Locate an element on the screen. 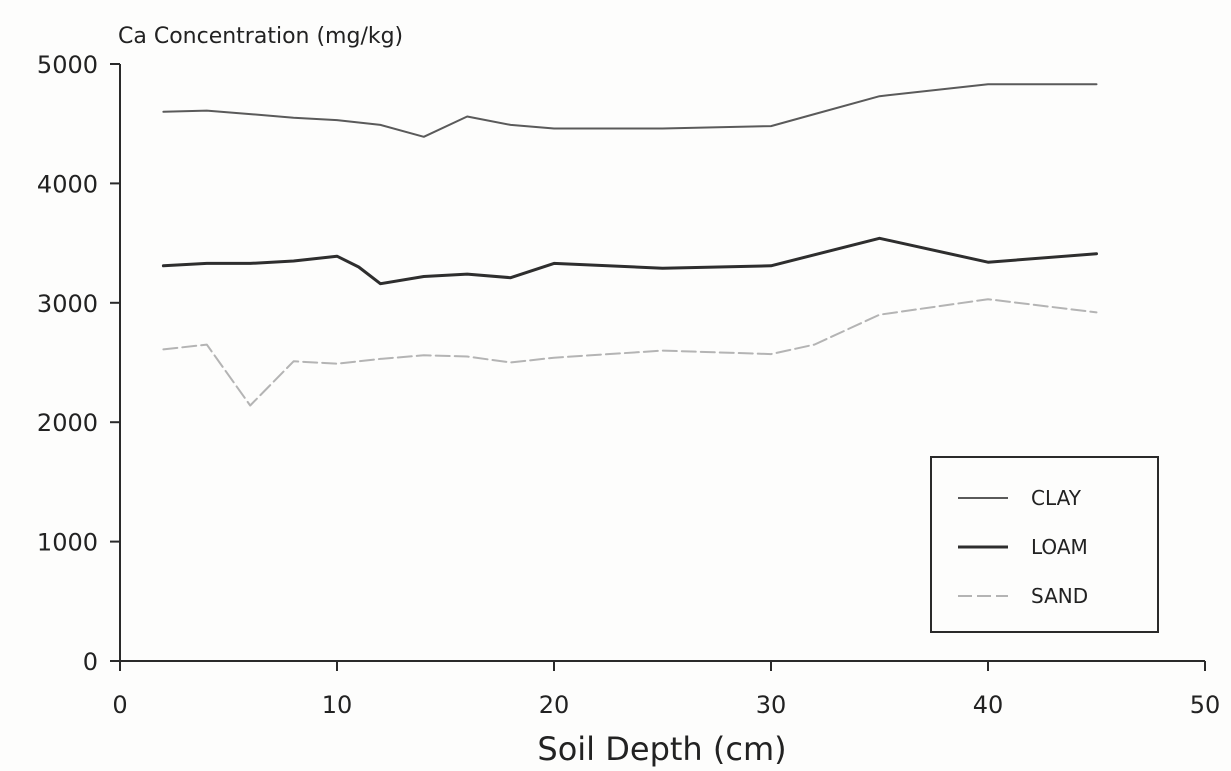  series-line-loam is located at coordinates (629, 261).